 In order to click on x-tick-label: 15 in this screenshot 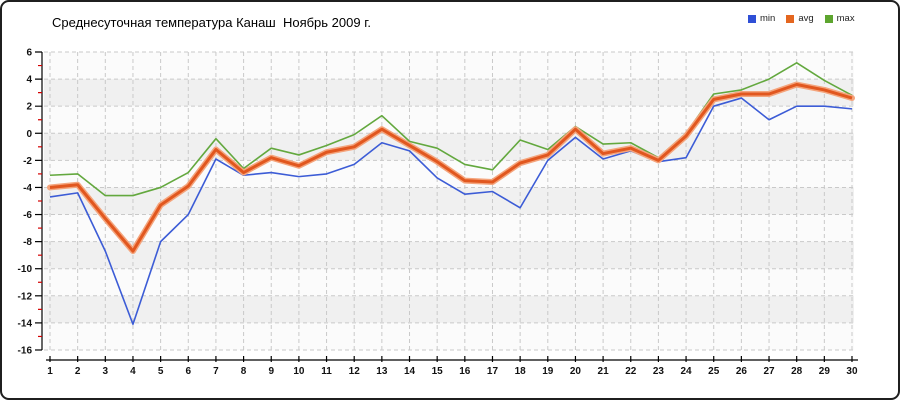, I will do `click(438, 371)`.